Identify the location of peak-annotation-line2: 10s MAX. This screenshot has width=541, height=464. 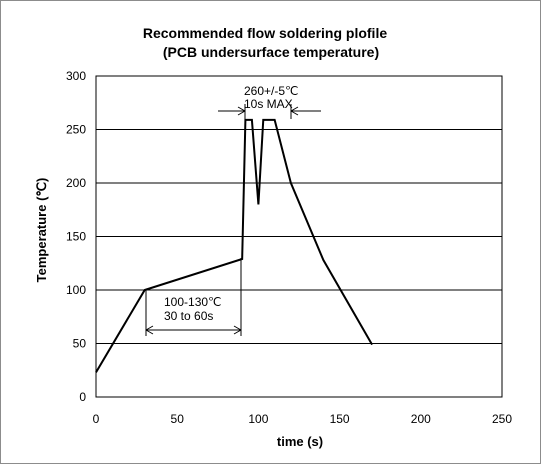
(268, 104).